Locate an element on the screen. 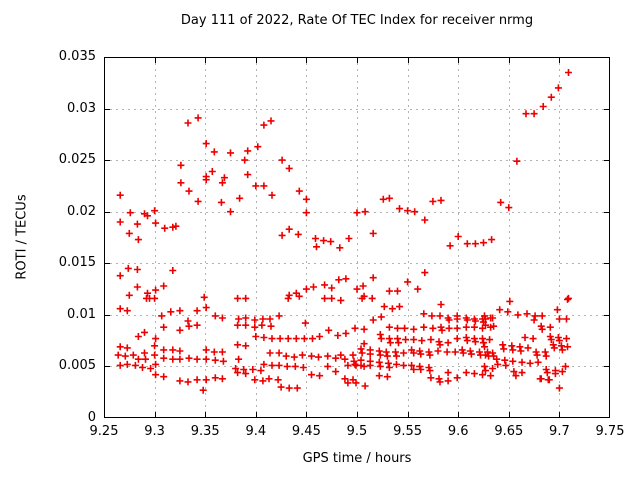 The width and height of the screenshot is (640, 480). y-tick-label: 0.02 is located at coordinates (81, 211).